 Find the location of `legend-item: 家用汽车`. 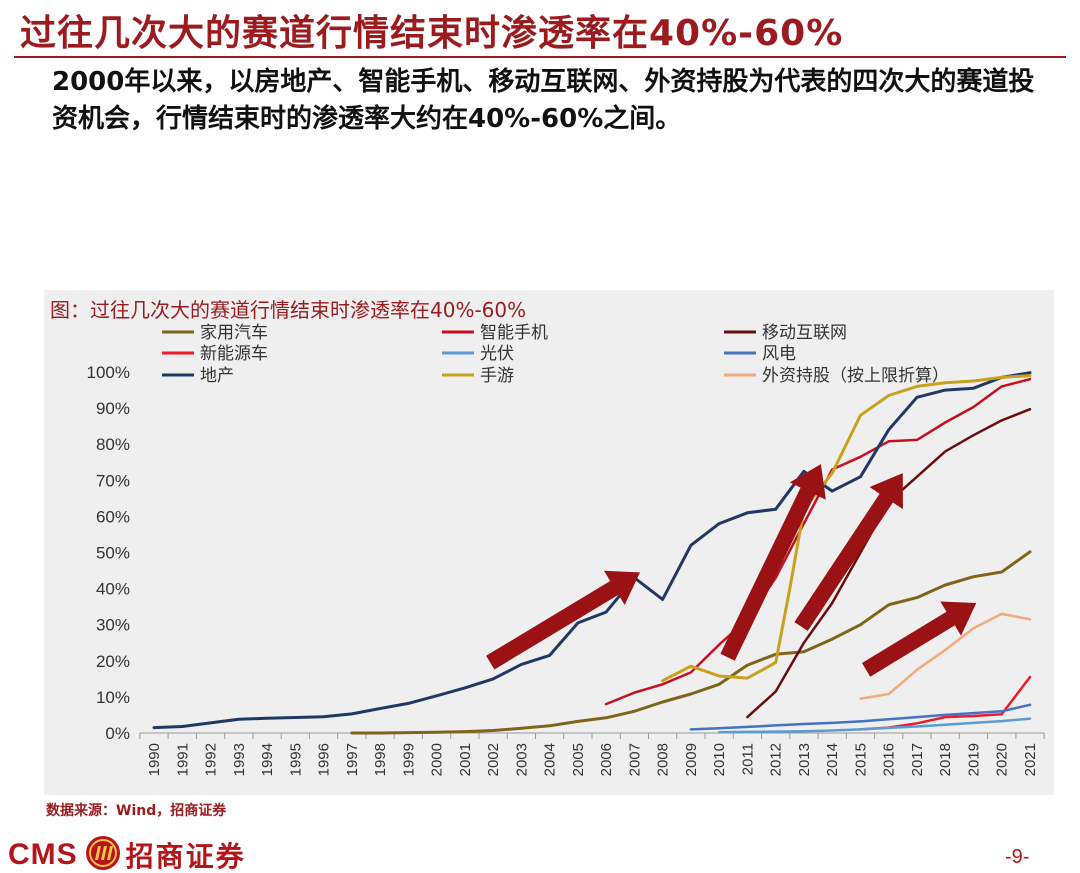

legend-item: 家用汽车 is located at coordinates (215, 333).